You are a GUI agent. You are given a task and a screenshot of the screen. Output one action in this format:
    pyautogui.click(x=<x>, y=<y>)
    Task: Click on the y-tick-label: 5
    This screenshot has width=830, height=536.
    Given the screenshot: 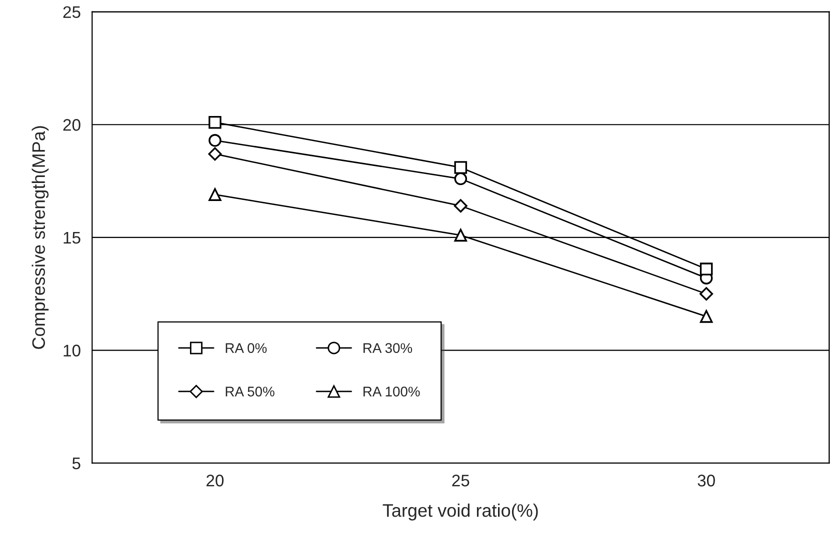 What is the action you would take?
    pyautogui.click(x=76, y=464)
    